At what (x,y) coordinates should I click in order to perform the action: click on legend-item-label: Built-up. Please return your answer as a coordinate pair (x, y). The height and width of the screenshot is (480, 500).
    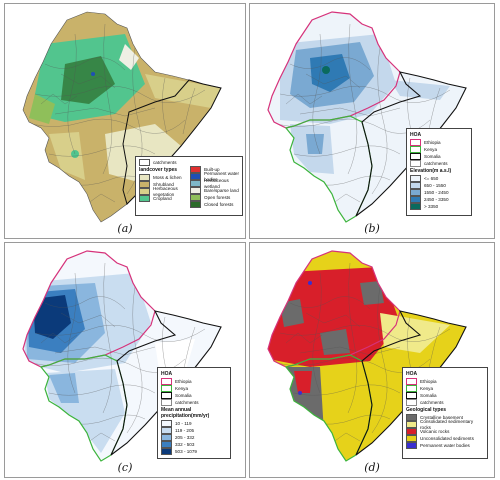
    Looking at the image, I should click on (212, 169).